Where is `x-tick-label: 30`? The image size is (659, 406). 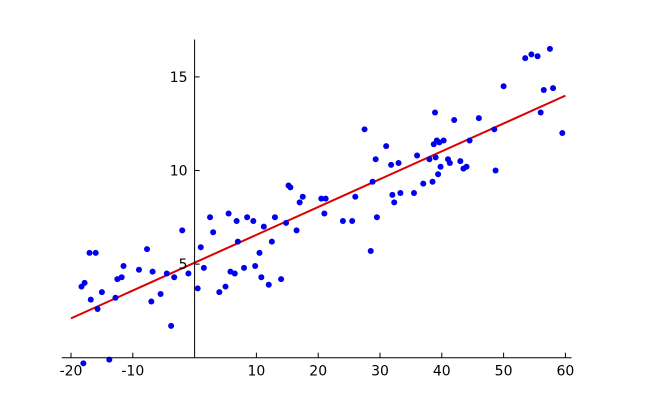 x-tick-label: 30 is located at coordinates (380, 372).